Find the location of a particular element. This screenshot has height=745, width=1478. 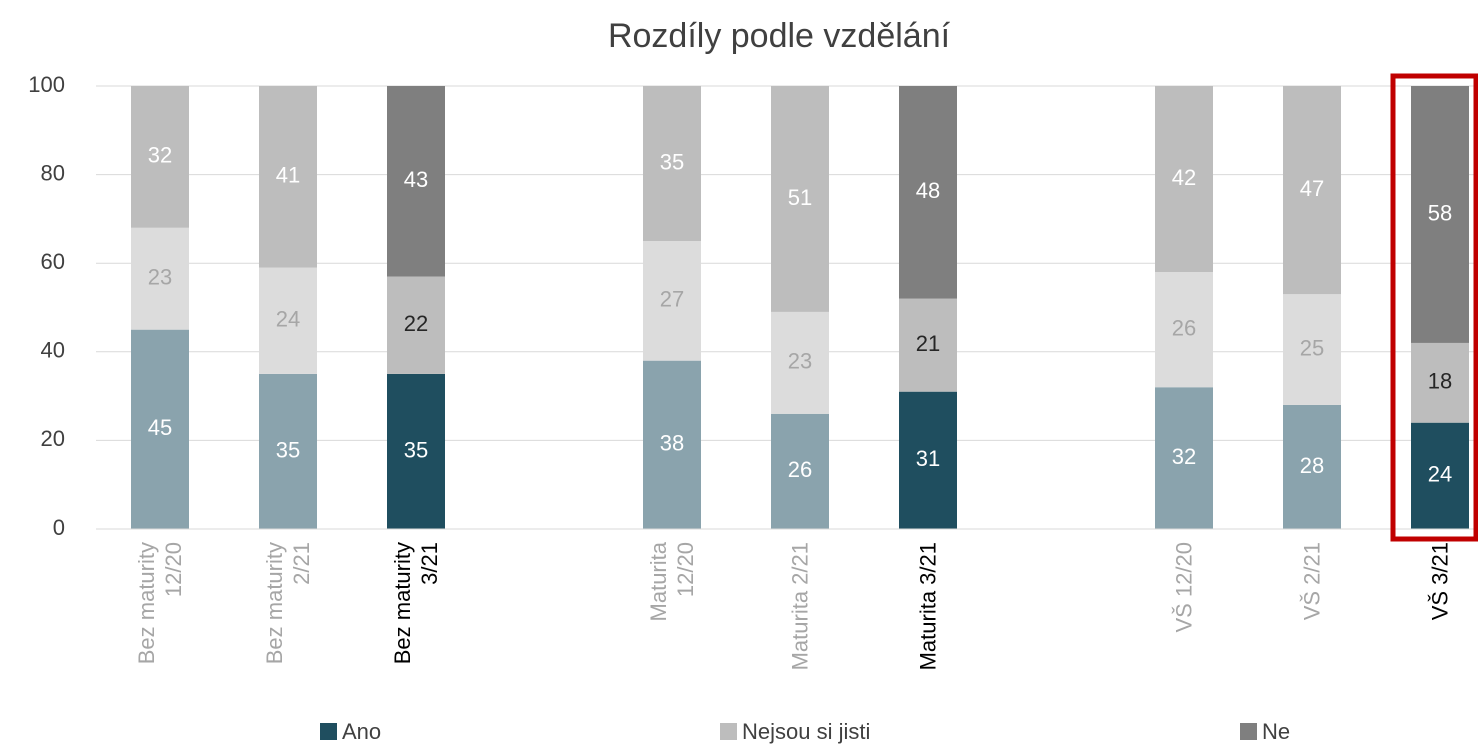

y-tick-label: 80 is located at coordinates (53, 172).